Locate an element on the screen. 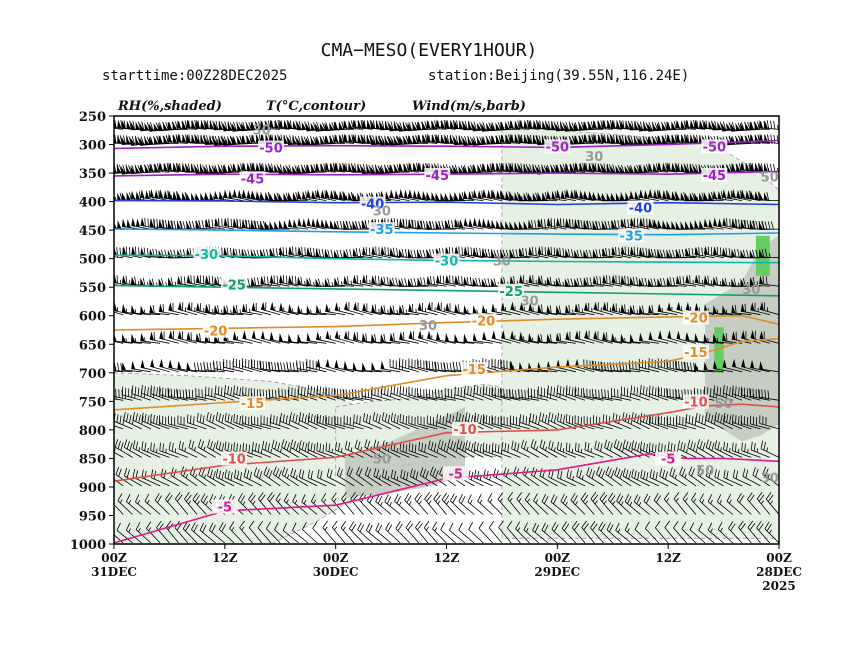 The width and height of the screenshot is (859, 669). temperature-contour is located at coordinates (446, 144).